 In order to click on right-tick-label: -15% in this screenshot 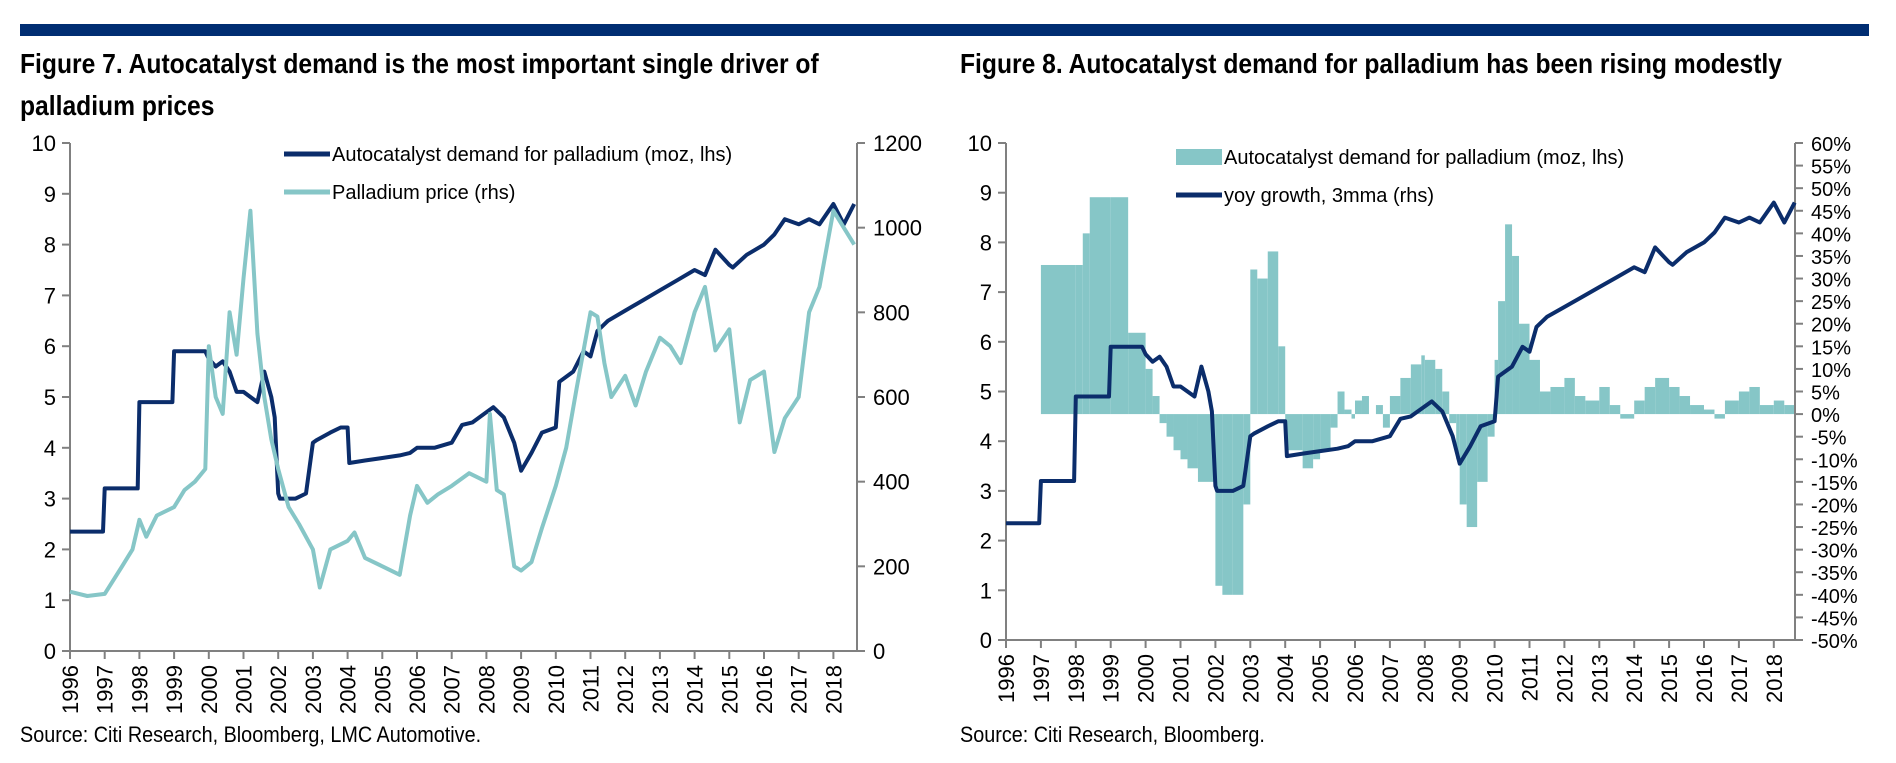, I will do `click(1834, 484)`.